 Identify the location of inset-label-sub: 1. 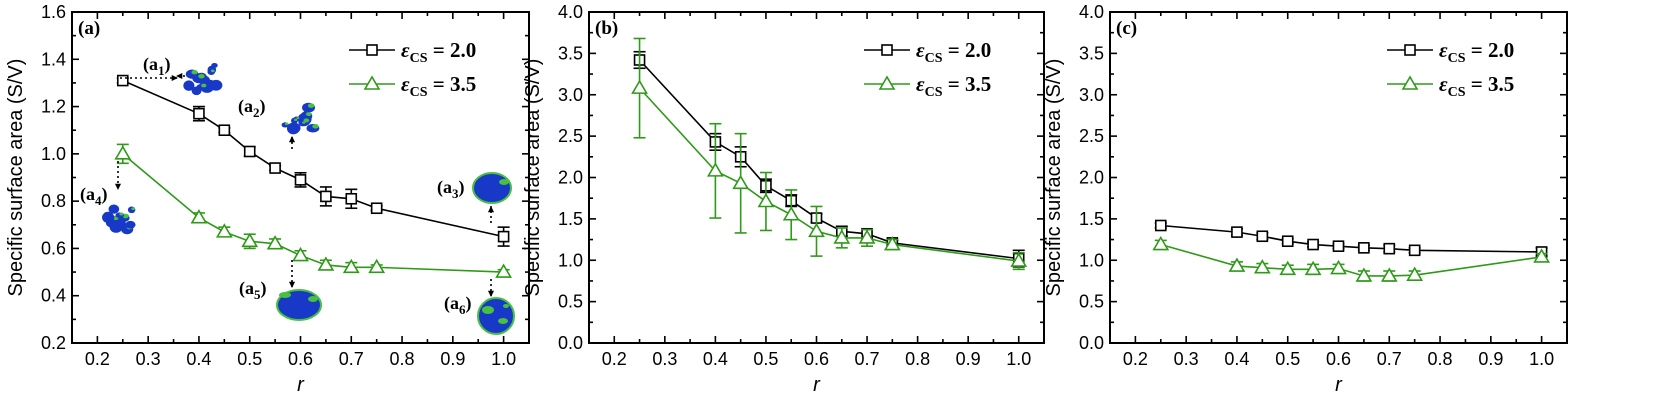
(161, 70).